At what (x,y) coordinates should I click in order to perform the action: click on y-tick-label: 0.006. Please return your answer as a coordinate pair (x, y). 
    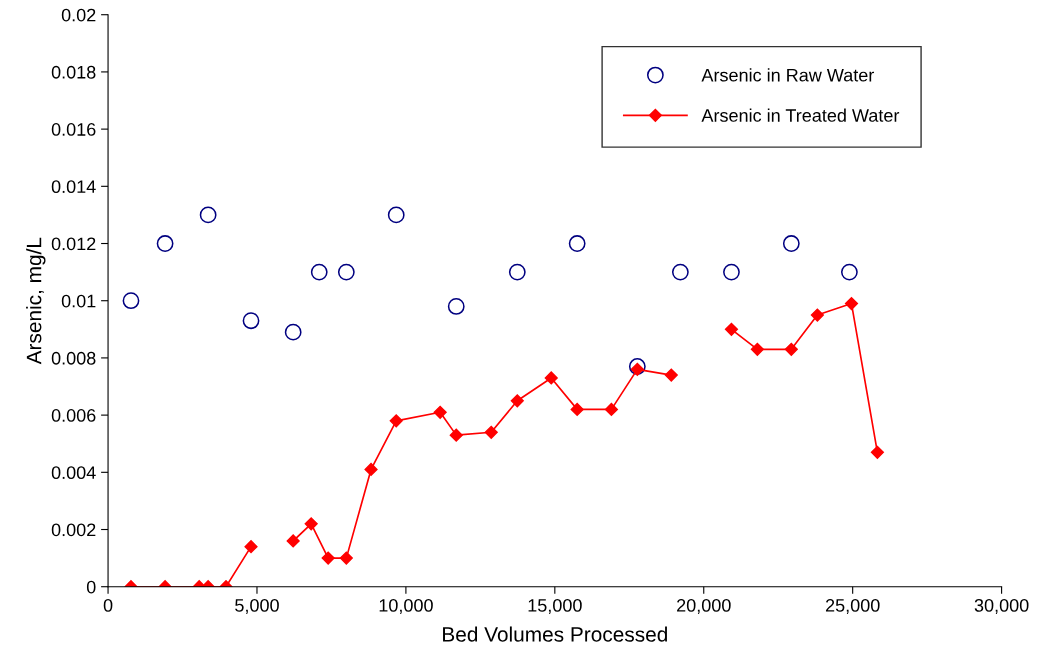
    Looking at the image, I should click on (73, 415).